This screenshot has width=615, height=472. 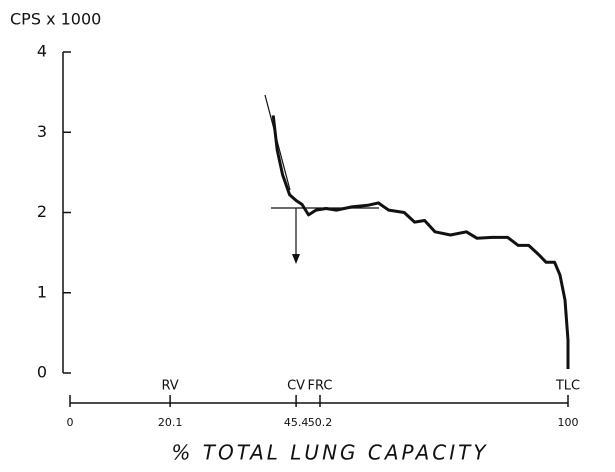 I want to click on annotation: TLC, so click(x=567, y=386).